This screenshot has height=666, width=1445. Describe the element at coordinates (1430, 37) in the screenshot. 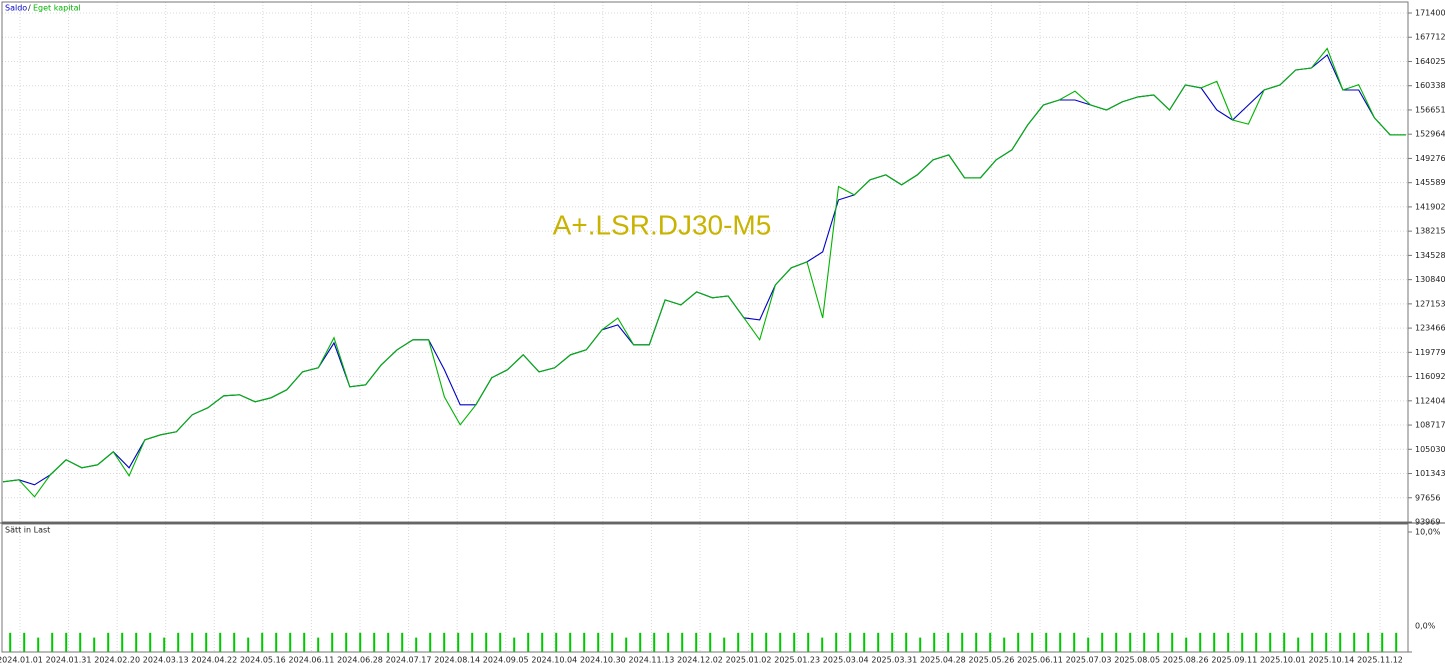

I see `y-tick-label: 167712` at that location.